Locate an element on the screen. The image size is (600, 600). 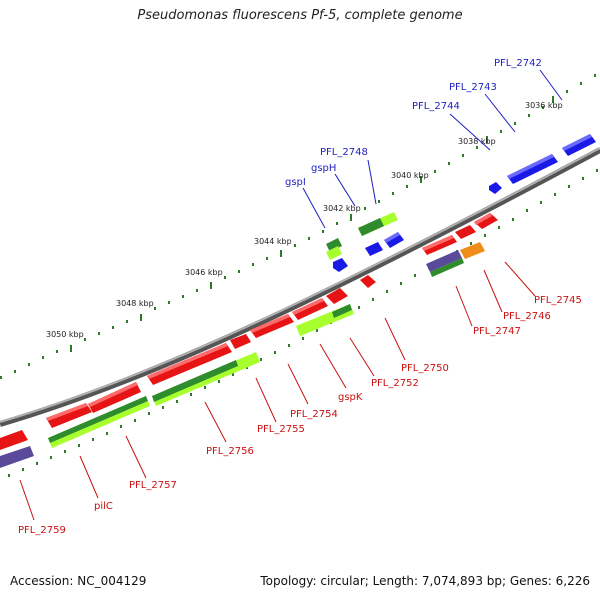
gene-label: PFL_2757 is located at coordinates (153, 485).